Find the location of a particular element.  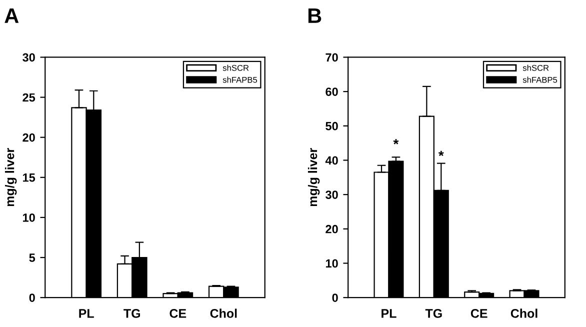

y-tick-label: 15 is located at coordinates (29, 178).